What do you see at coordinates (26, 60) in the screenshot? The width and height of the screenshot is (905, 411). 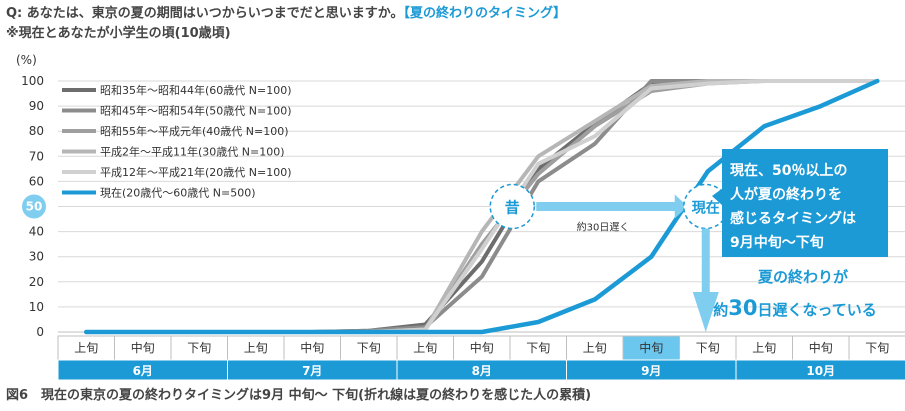 I see `y-axis-label: (%)` at bounding box center [26, 60].